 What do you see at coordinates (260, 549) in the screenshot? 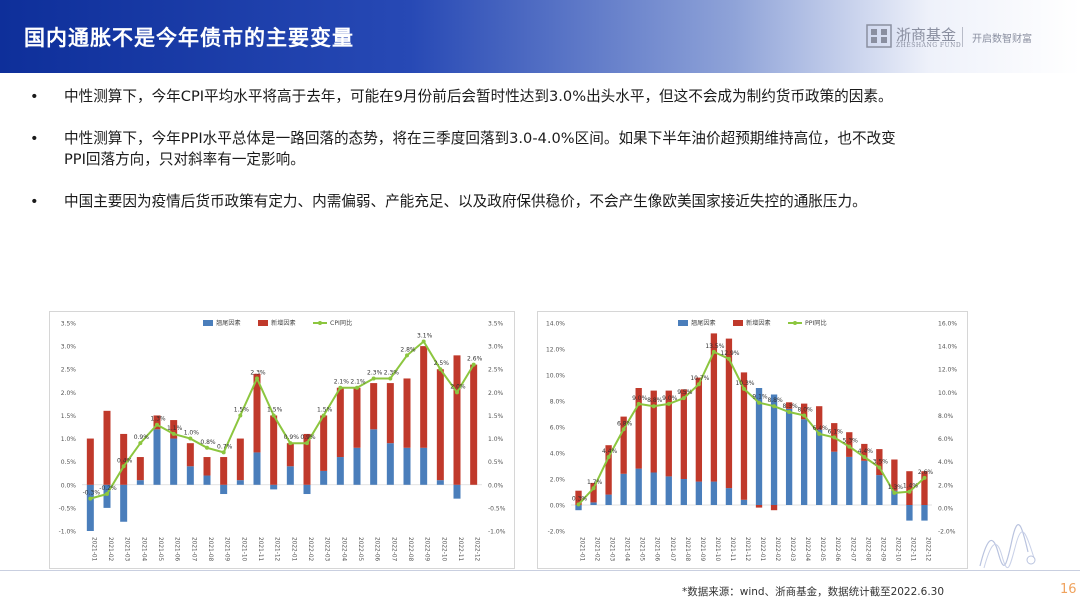
I see `x-tick-label: 2021-11` at bounding box center [260, 549].